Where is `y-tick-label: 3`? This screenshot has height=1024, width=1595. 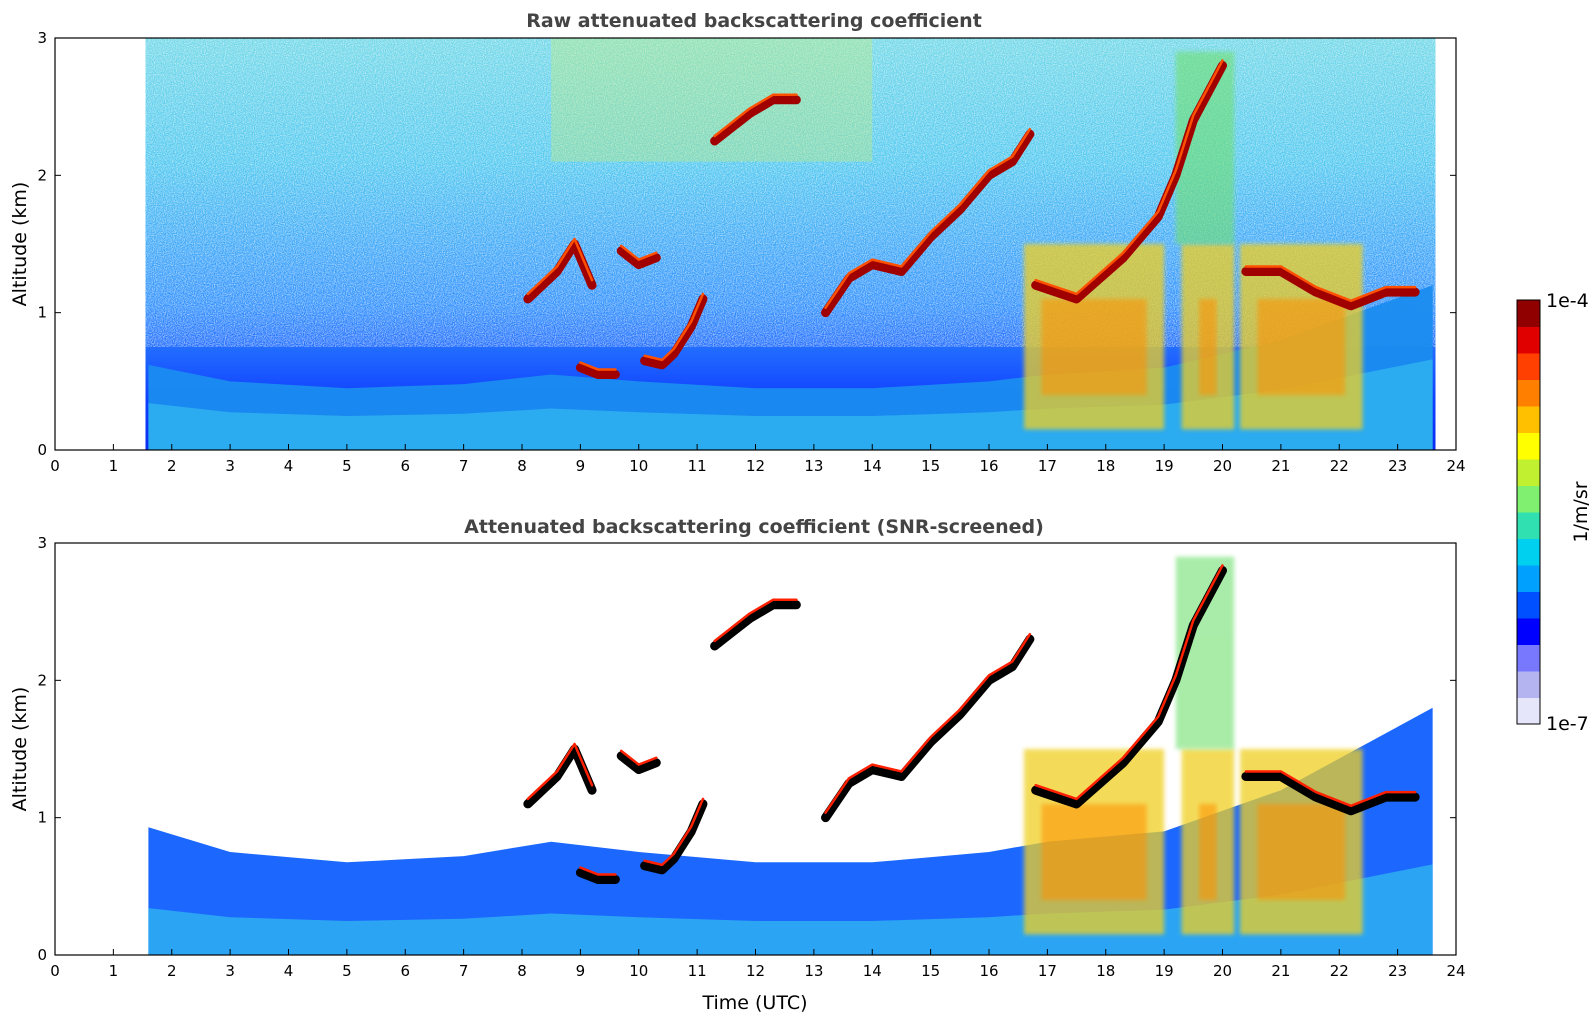 y-tick-label: 3 is located at coordinates (42, 543).